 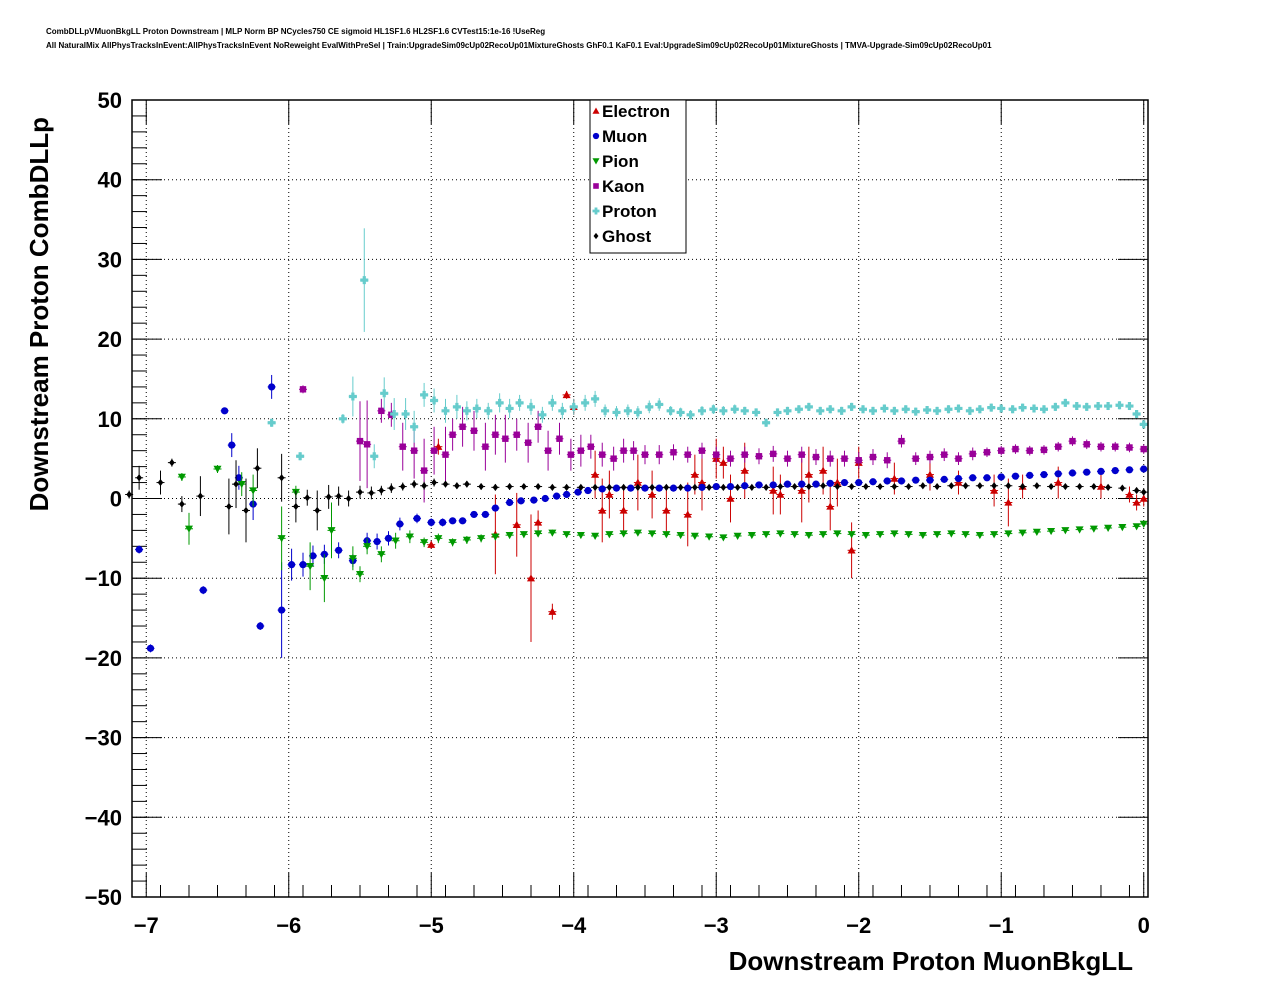 What do you see at coordinates (623, 186) in the screenshot?
I see `legend-label: Kaon` at bounding box center [623, 186].